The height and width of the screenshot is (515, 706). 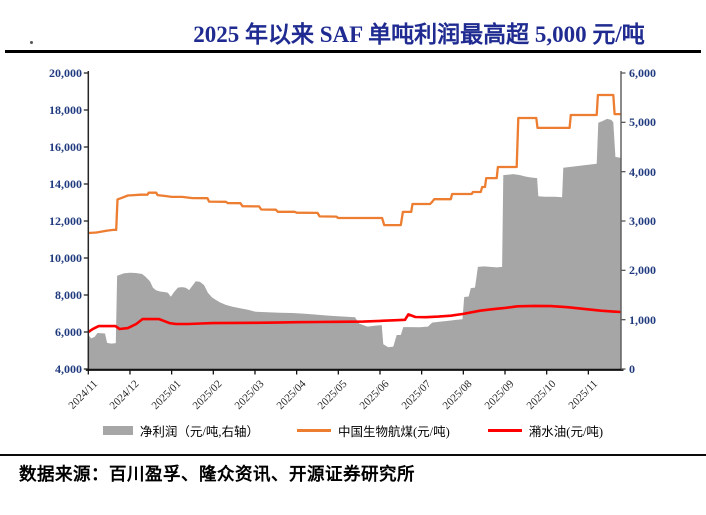 I want to click on left-axis-tick-label: 8,000, so click(x=68, y=295).